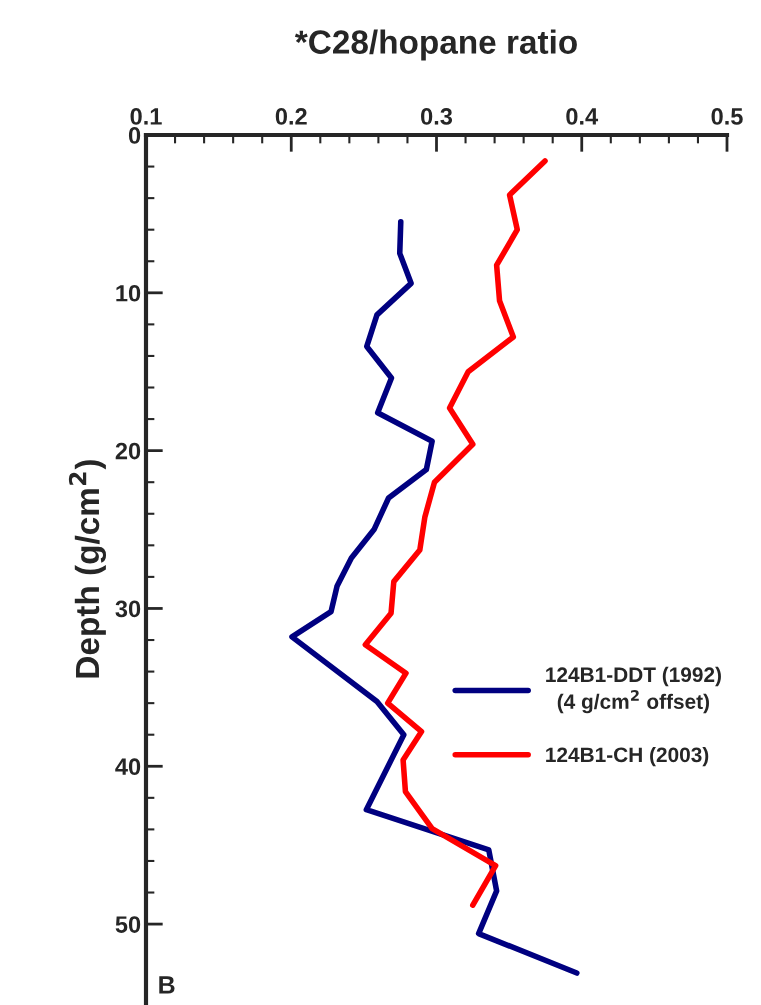 The width and height of the screenshot is (761, 1005). What do you see at coordinates (128, 451) in the screenshot?
I see `y-tick-label: 20` at bounding box center [128, 451].